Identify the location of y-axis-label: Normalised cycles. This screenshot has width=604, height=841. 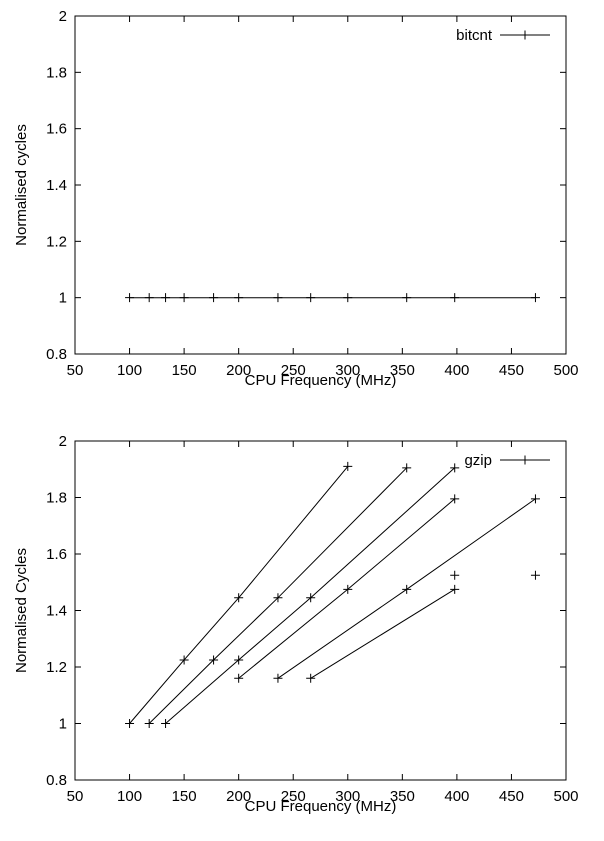
(21, 185).